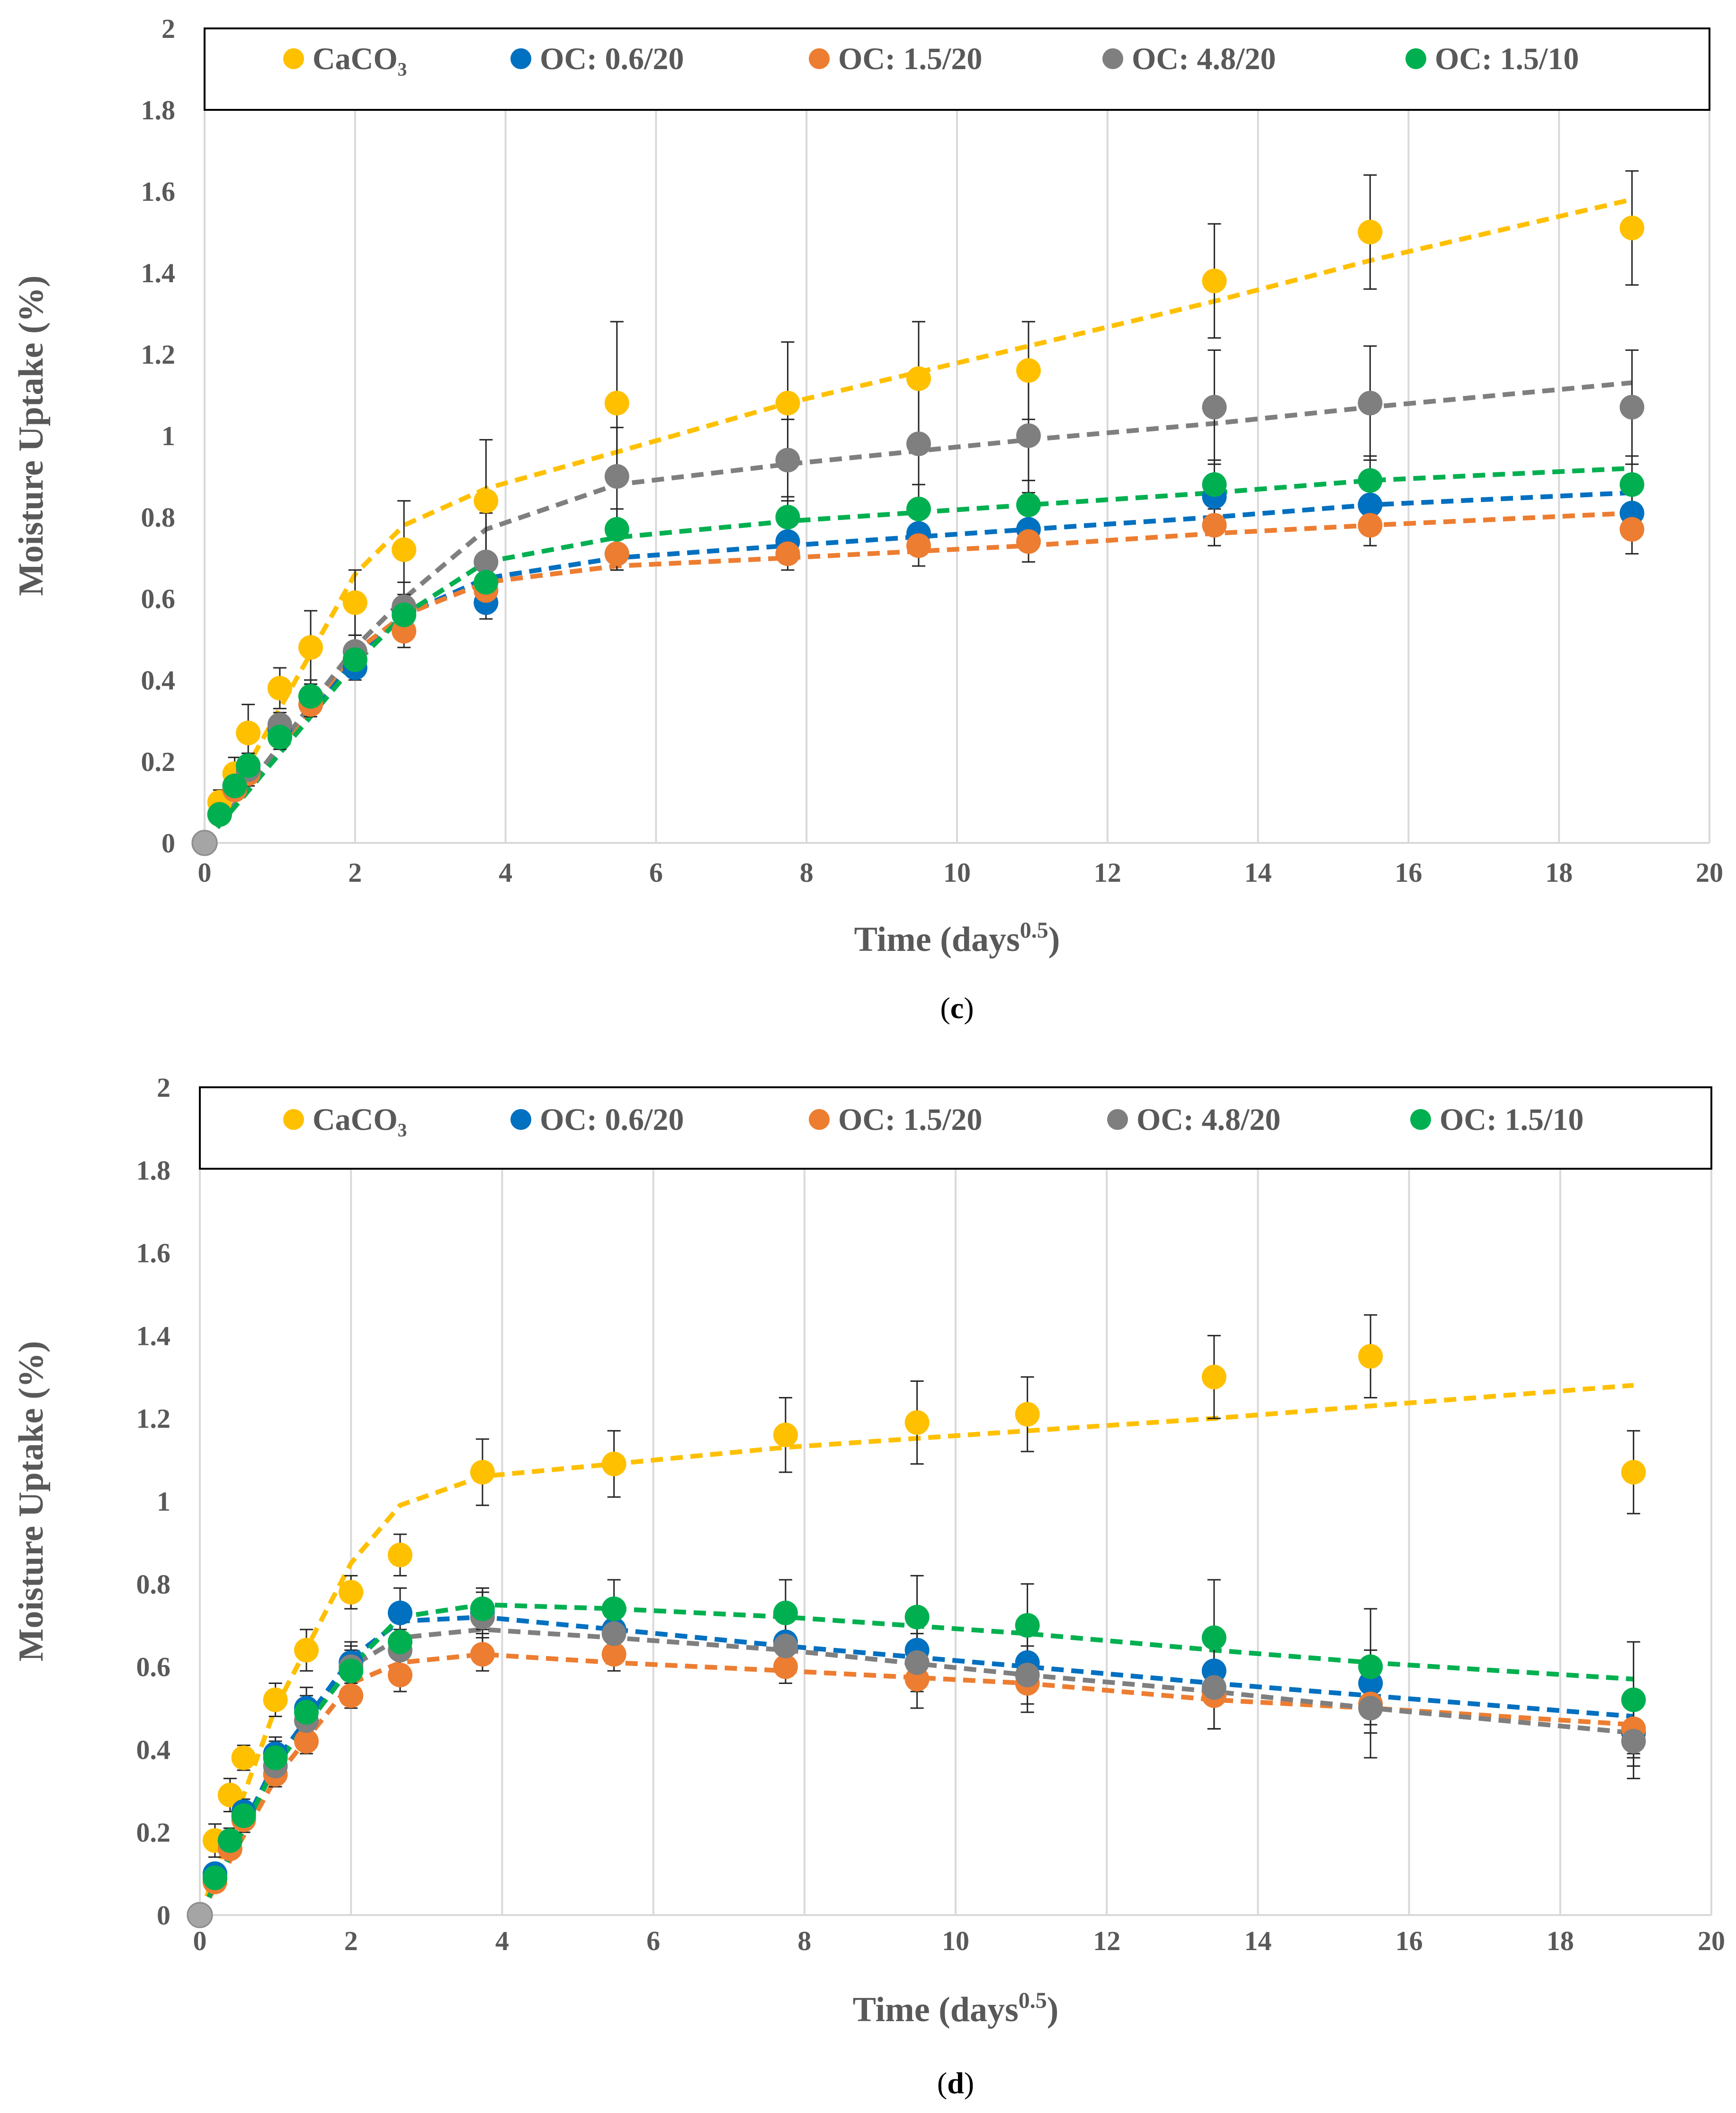 The height and width of the screenshot is (2113, 1736). I want to click on legend-label-oc-1-5-20: OC: 1.5/20, so click(910, 59).